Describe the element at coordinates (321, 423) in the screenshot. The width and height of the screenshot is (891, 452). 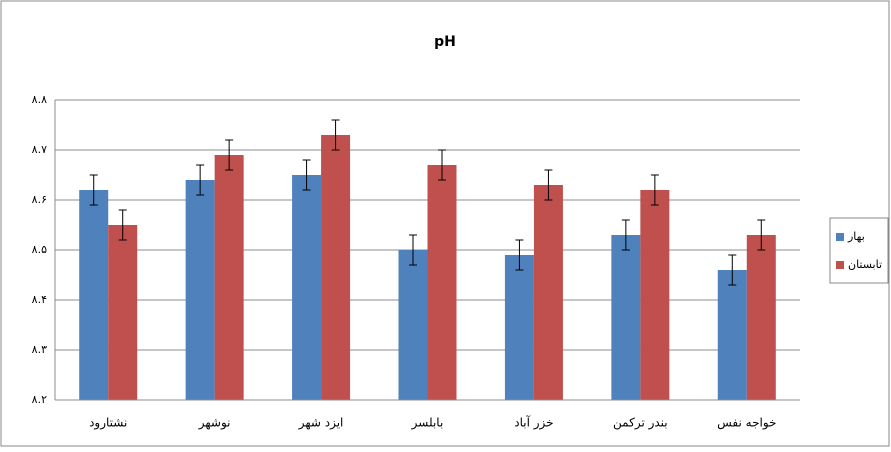
I see `x-tick-label: ایزد شهر` at that location.